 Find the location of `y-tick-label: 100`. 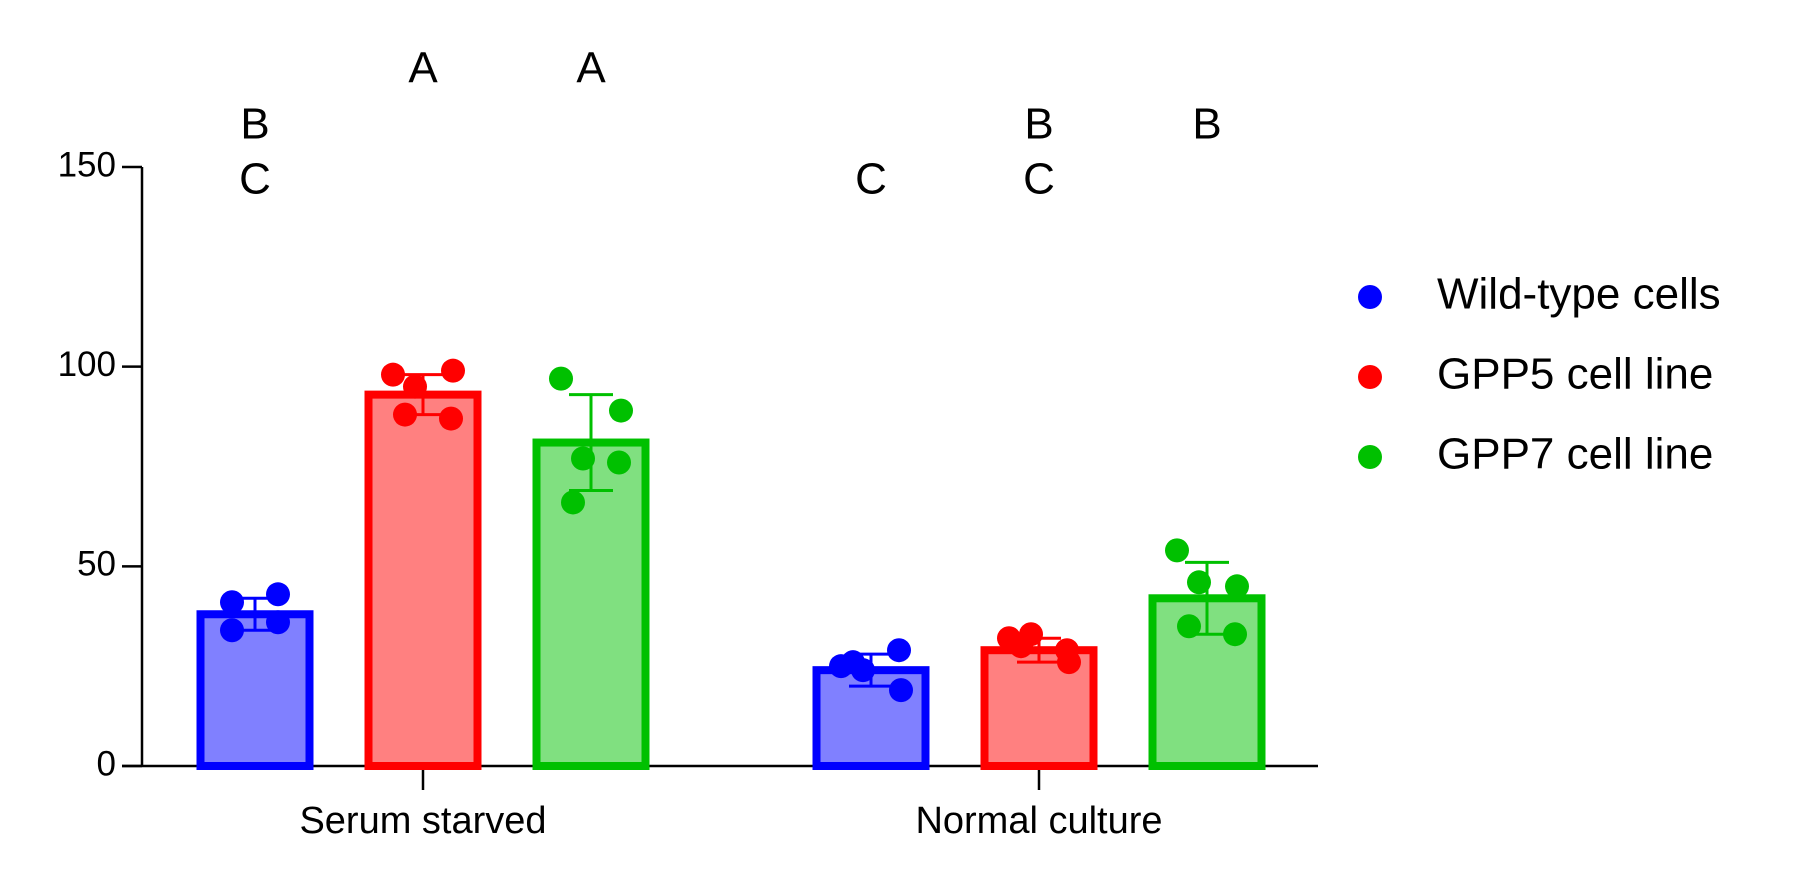

y-tick-label: 100 is located at coordinates (87, 364).